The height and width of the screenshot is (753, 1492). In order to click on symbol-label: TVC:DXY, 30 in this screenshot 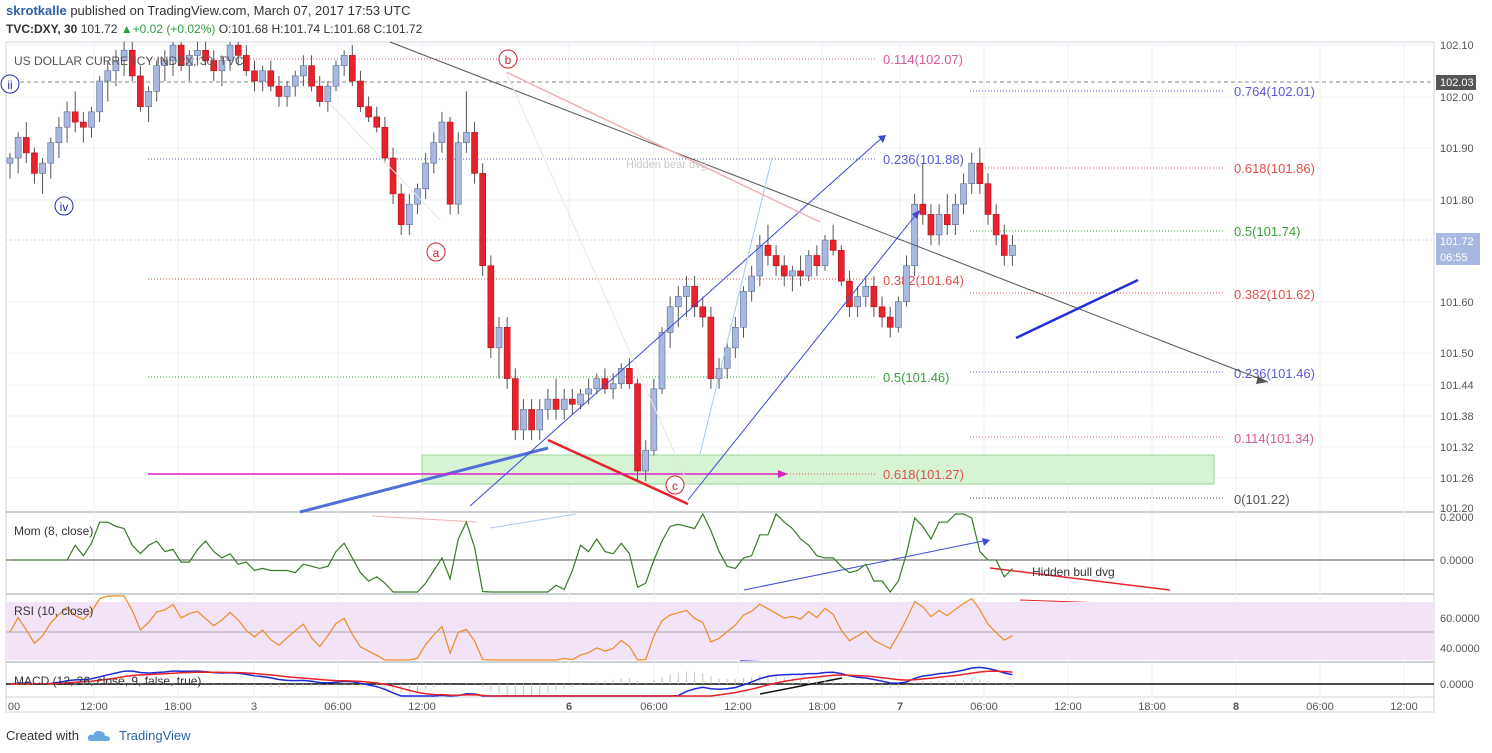, I will do `click(42, 29)`.